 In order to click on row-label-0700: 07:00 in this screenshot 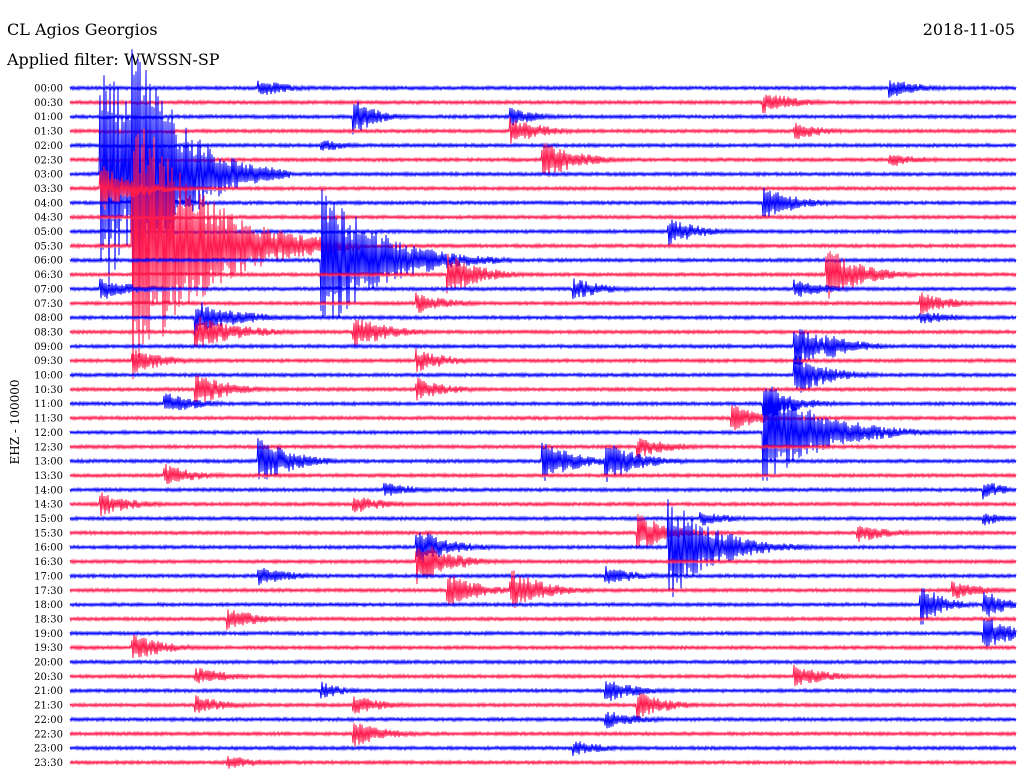, I will do `click(48, 289)`.